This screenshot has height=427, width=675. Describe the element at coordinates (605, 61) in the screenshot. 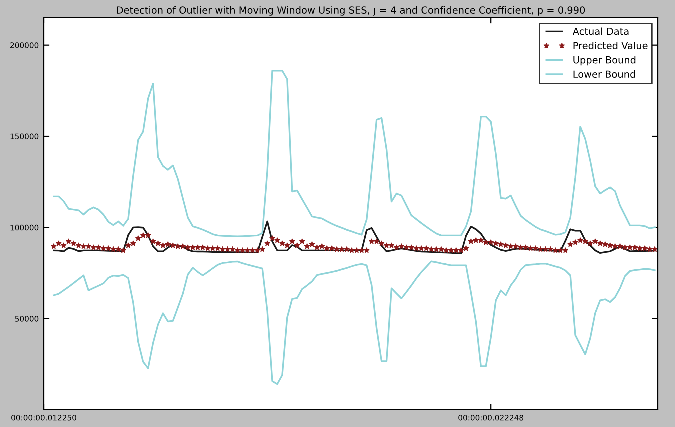

I see `legend-label: Upper Bound` at that location.